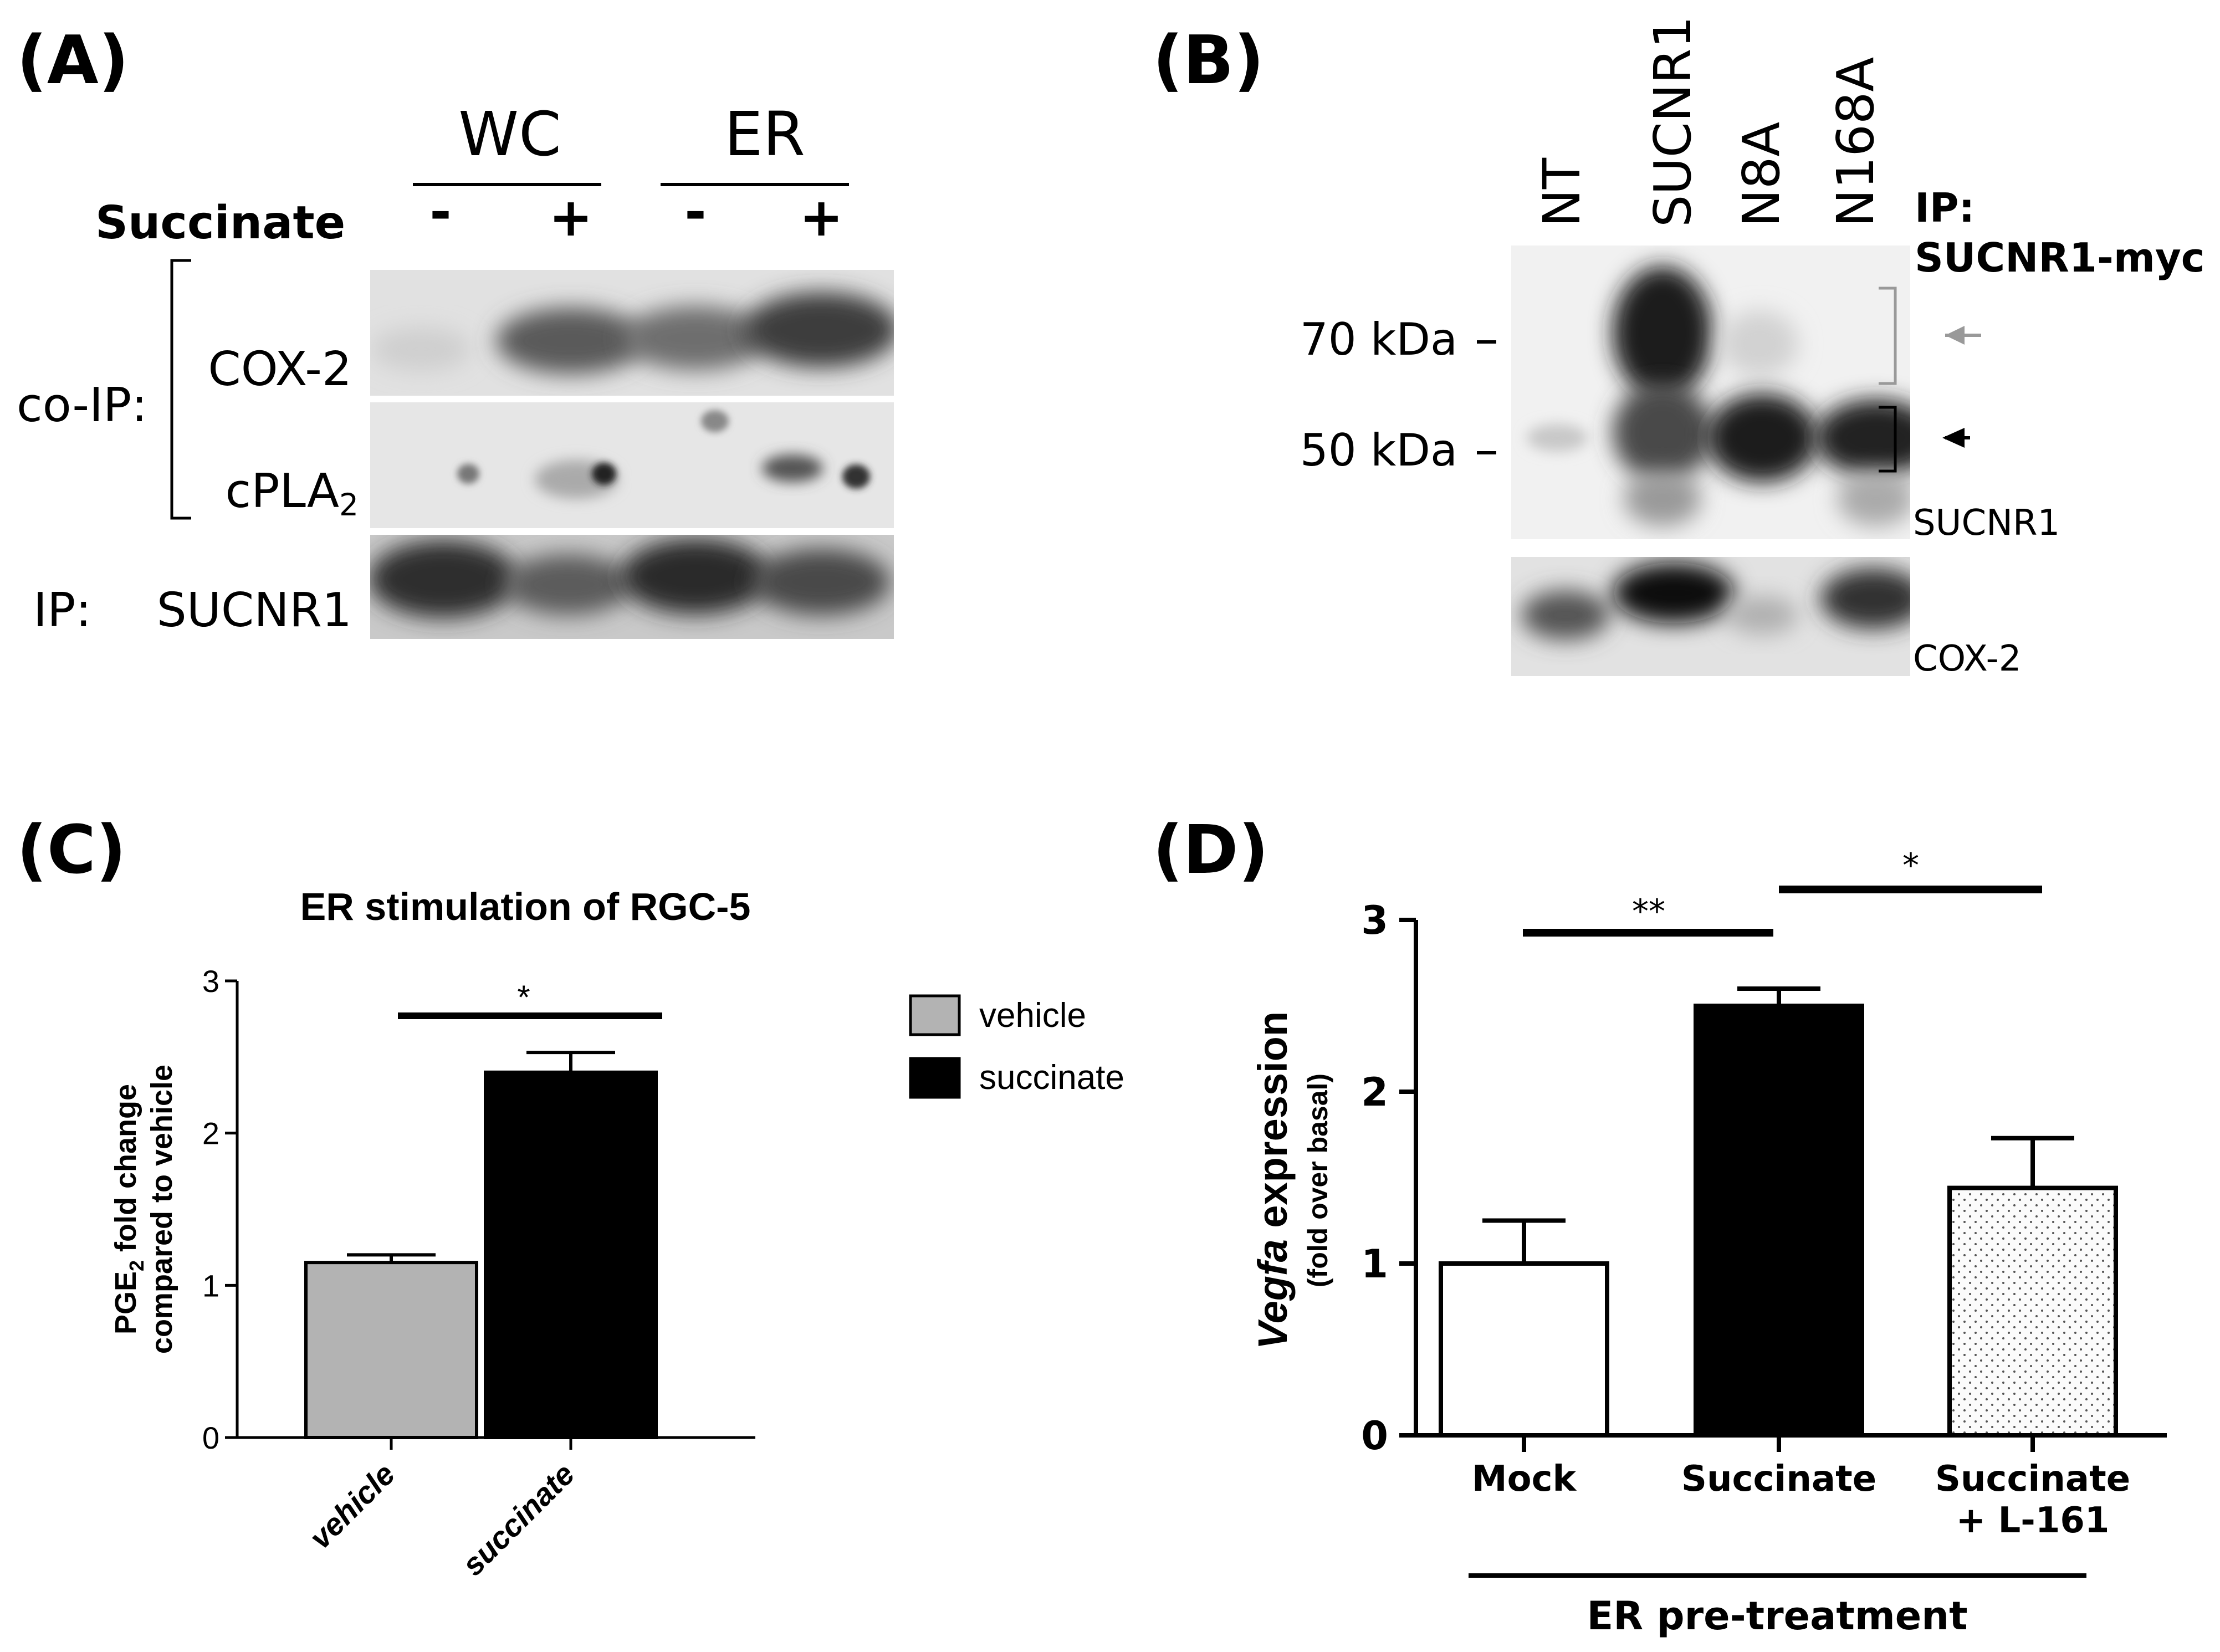 Image resolution: width=2220 pixels, height=1652 pixels. What do you see at coordinates (1524, 1349) in the screenshot?
I see `chart-d-bar-mock` at bounding box center [1524, 1349].